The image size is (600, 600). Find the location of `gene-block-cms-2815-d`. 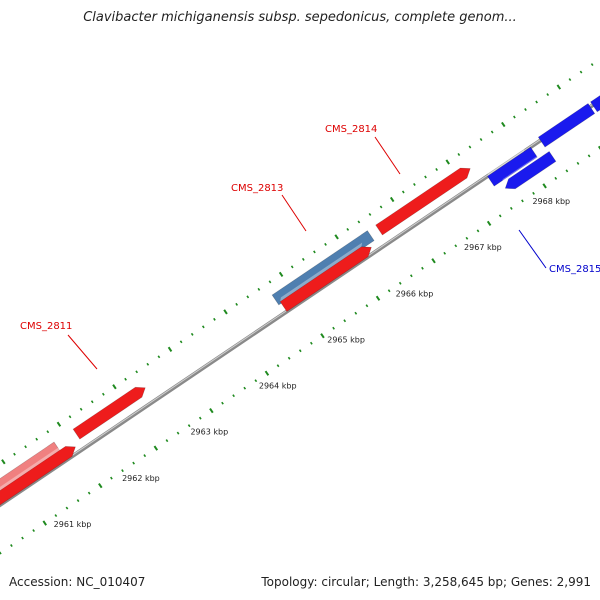

gene-block-cms-2815-d is located at coordinates (595, 104).